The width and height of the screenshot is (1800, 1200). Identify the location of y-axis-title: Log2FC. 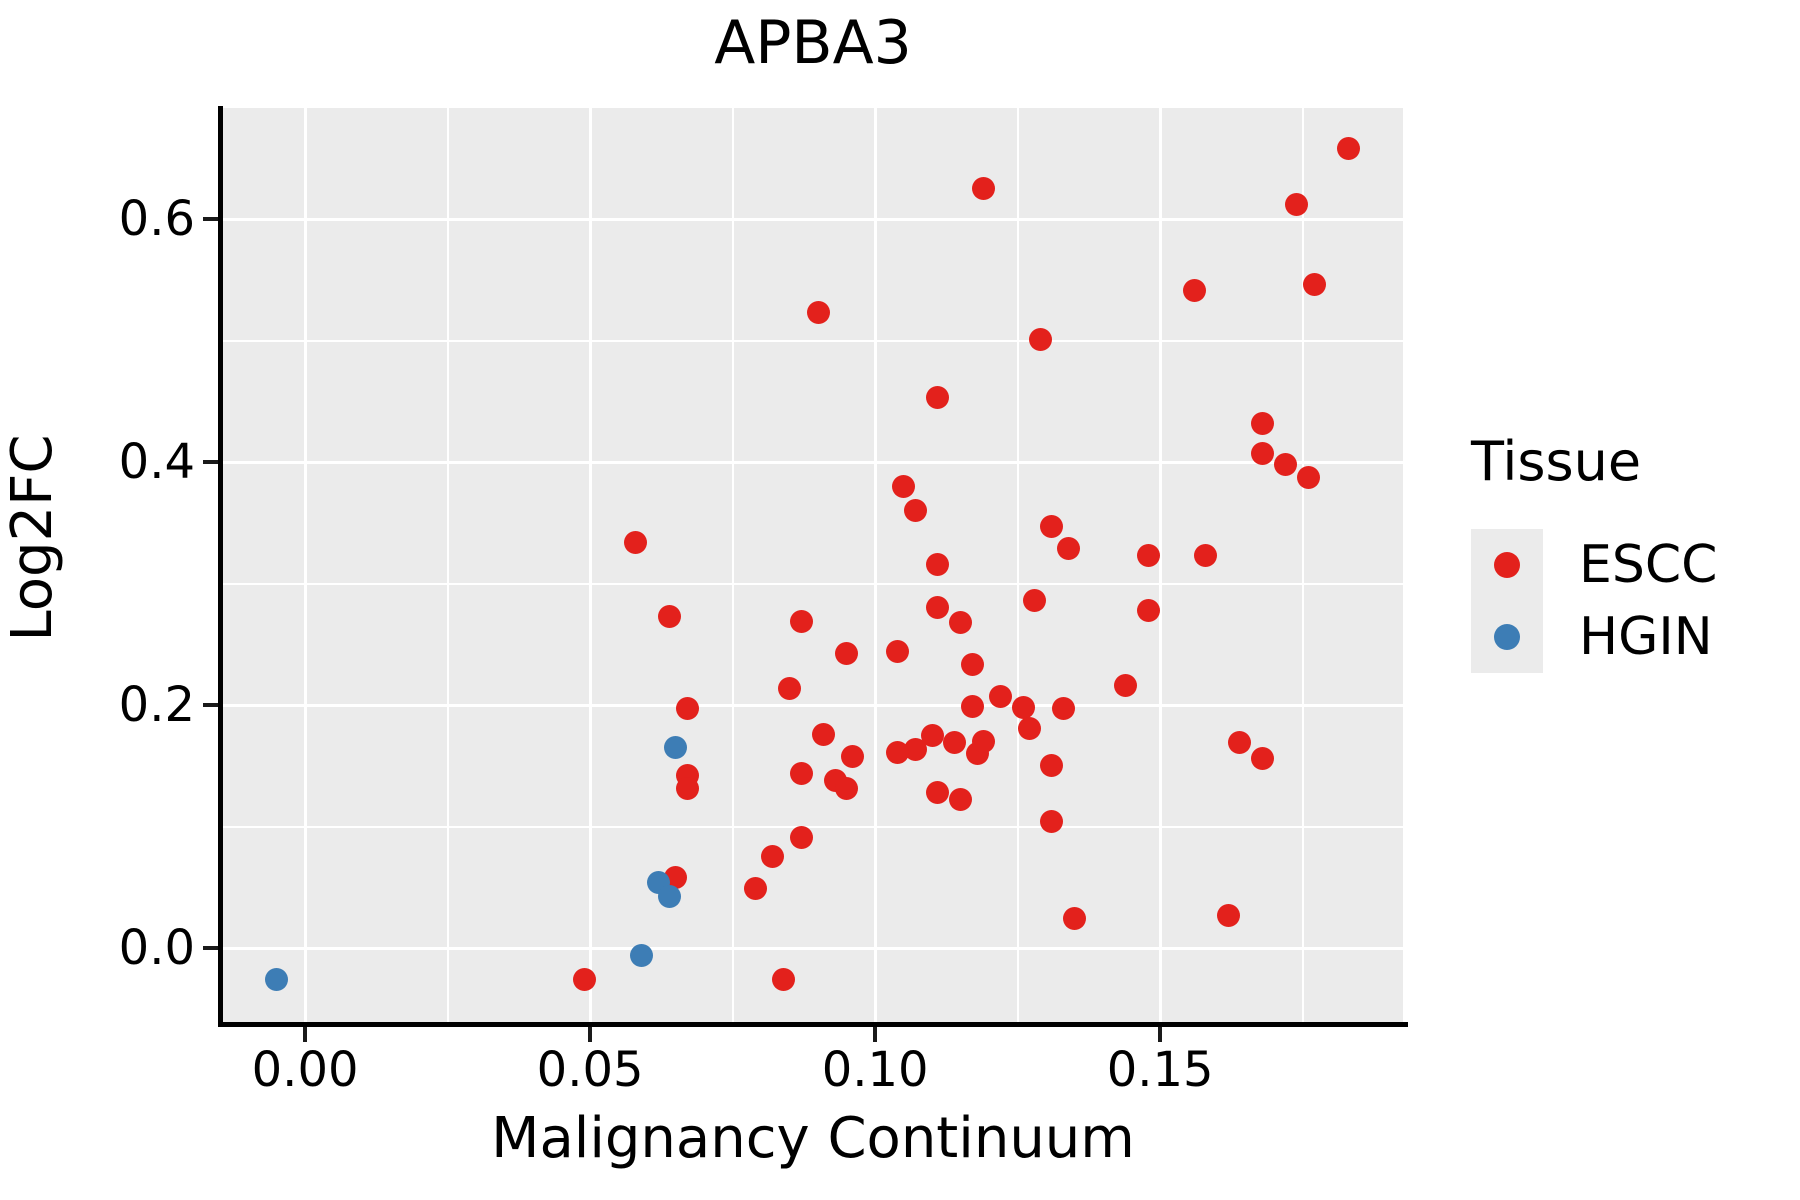
(32, 538).